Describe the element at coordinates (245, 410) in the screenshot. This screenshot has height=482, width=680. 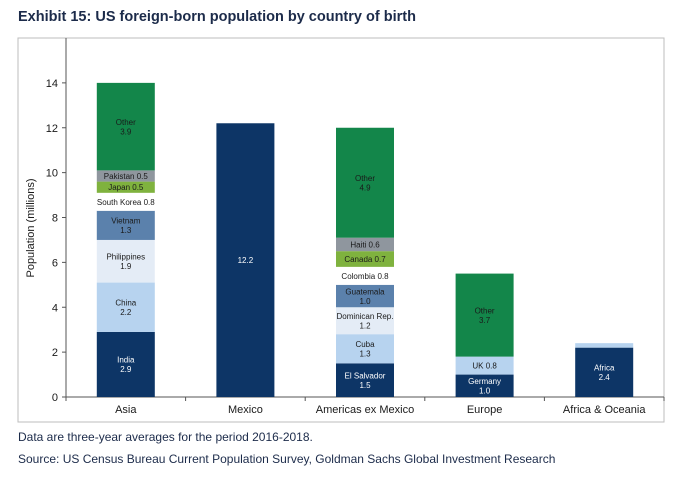
I see `x-tick-label: Mexico` at that location.